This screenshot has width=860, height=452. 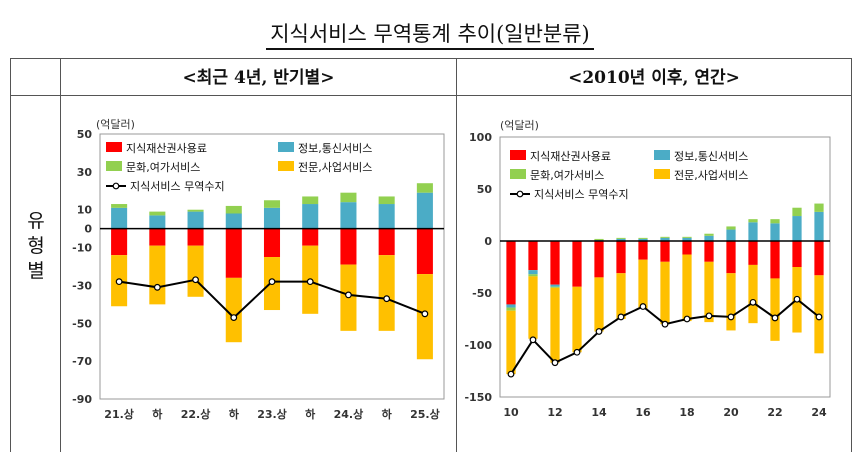 I want to click on column-divider, so click(x=60, y=255).